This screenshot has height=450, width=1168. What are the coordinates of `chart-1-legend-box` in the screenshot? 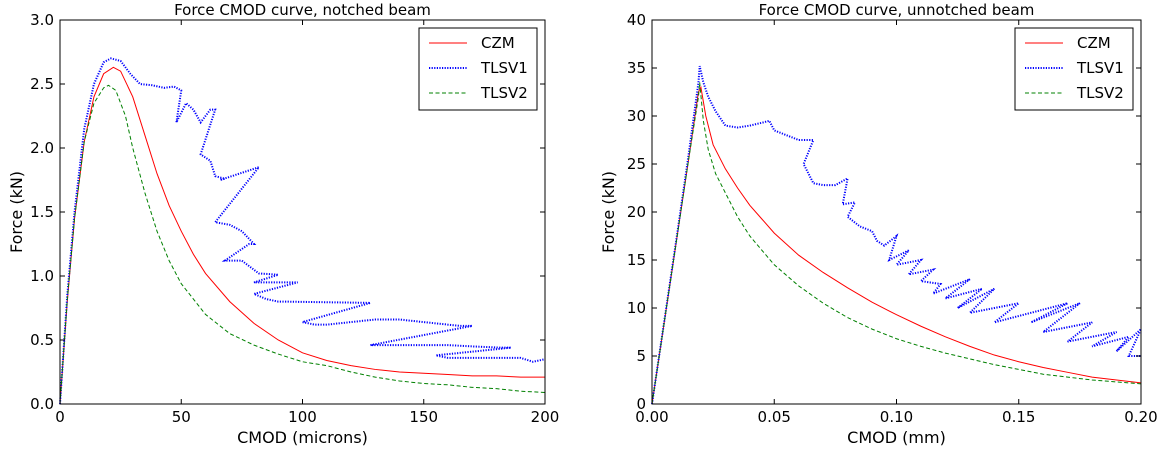 It's located at (478, 69).